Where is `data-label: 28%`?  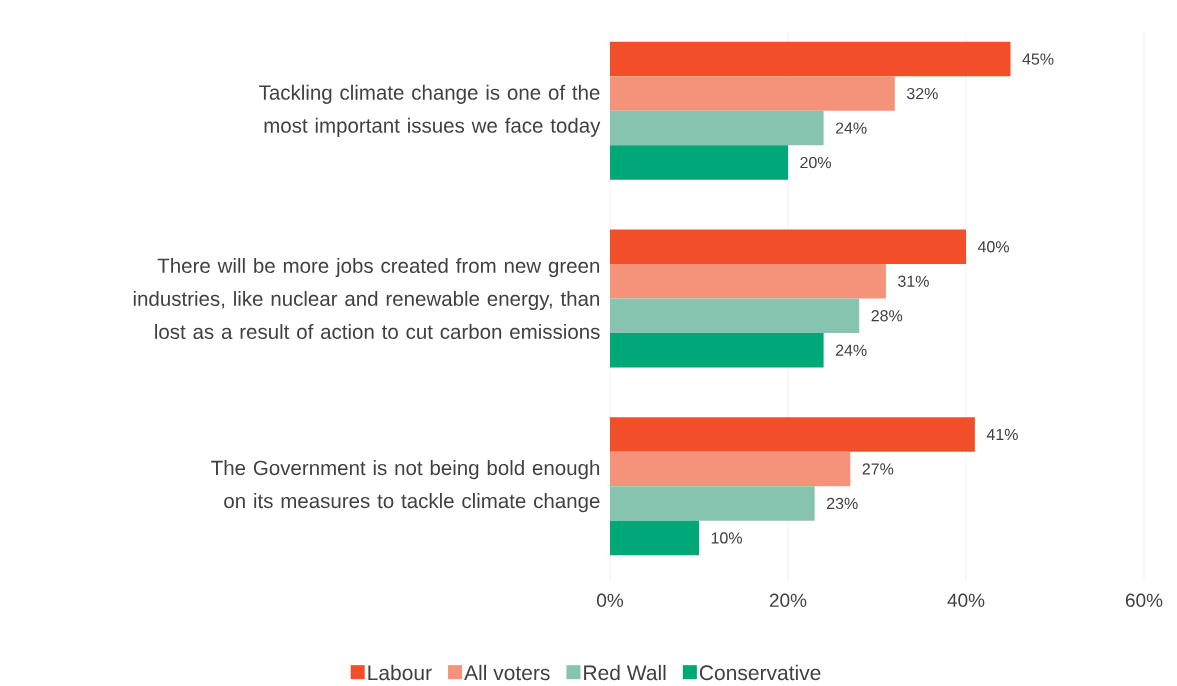 data-label: 28% is located at coordinates (887, 316).